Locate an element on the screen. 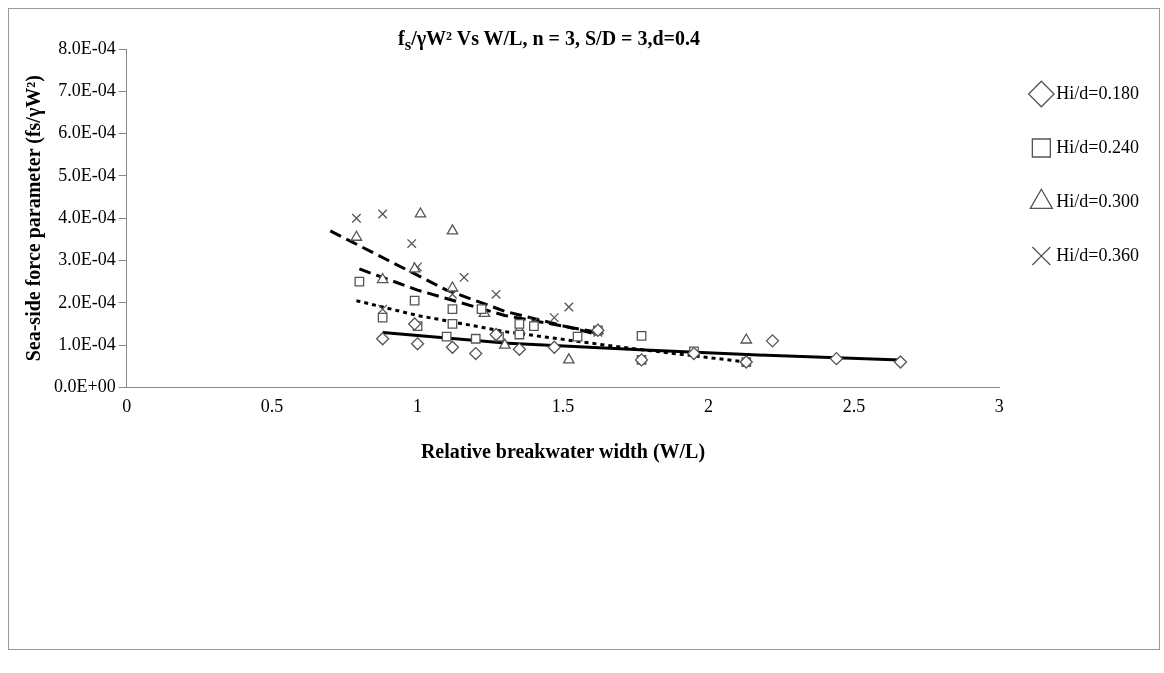  y-axis-title: Sea-side force parameter (fs/γW²) is located at coordinates (34, 218).